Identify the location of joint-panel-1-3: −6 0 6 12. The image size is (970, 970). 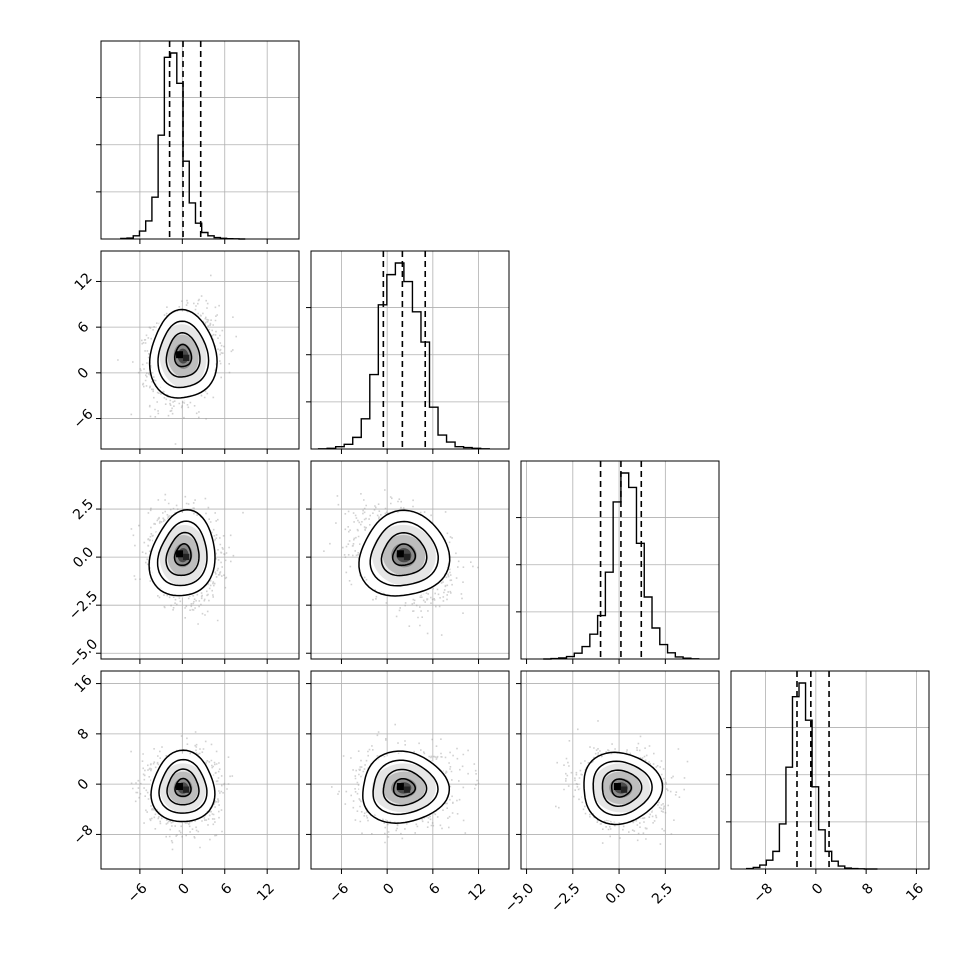
(408, 788).